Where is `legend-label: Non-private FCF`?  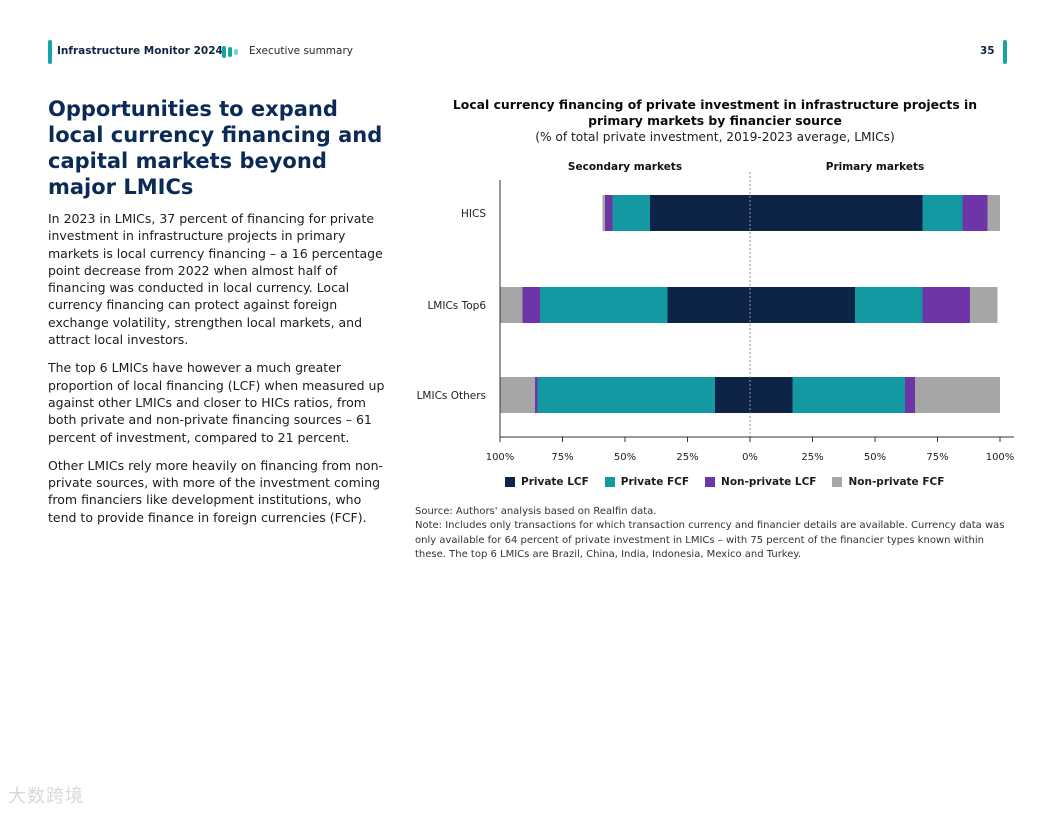
legend-label: Non-private FCF is located at coordinates (896, 482).